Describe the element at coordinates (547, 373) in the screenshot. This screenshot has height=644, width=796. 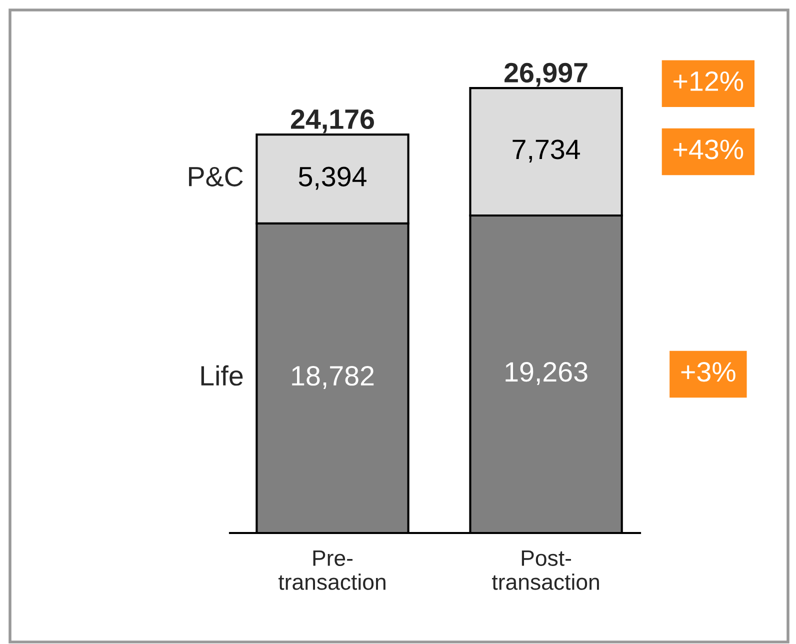
I see `data-label: 19,263` at that location.